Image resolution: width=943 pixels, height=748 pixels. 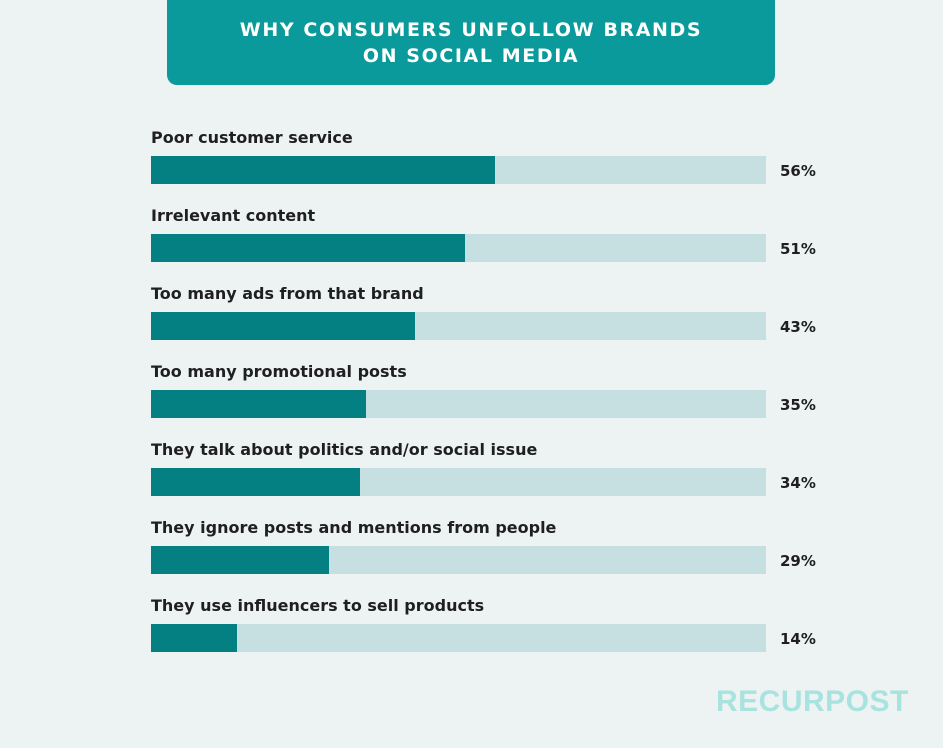 What do you see at coordinates (233, 215) in the screenshot?
I see `category-label: Irrelevant content` at bounding box center [233, 215].